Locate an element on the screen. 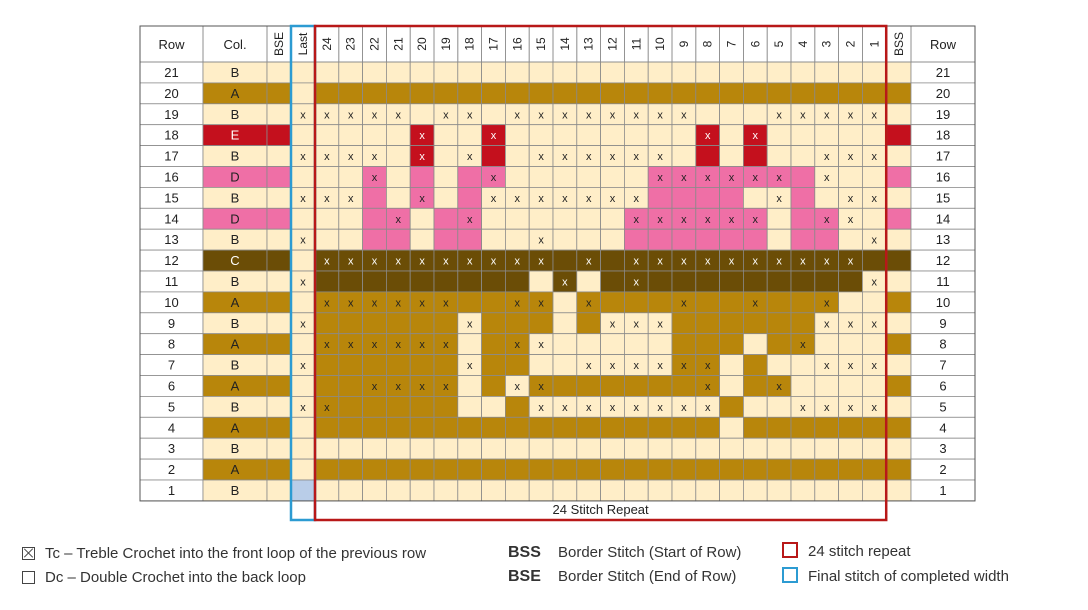  bss-cell is located at coordinates (899, 260).